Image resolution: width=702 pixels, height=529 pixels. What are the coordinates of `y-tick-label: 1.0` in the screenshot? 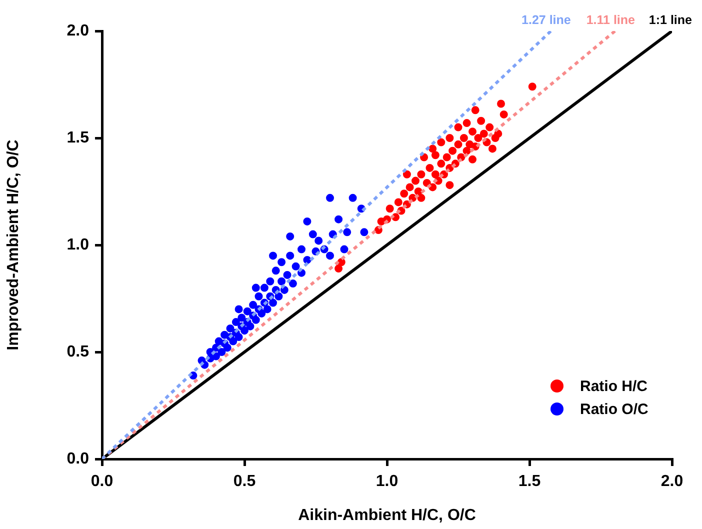 It's located at (78, 245).